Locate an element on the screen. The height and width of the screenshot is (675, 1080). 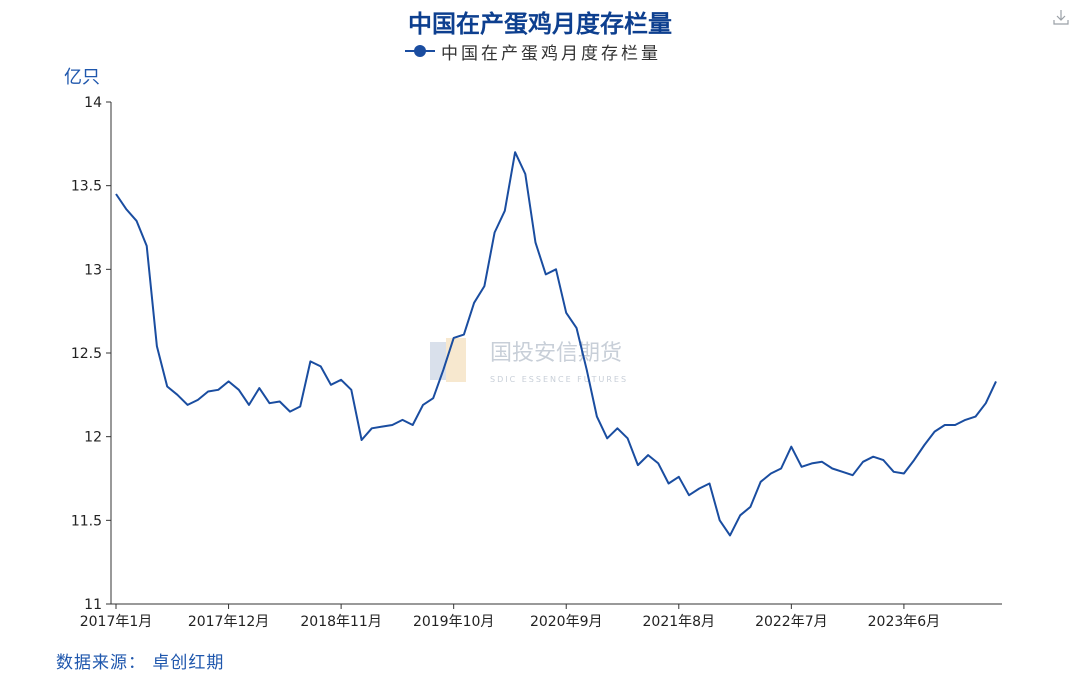
x-tick-label: 2022年7月 is located at coordinates (791, 622).